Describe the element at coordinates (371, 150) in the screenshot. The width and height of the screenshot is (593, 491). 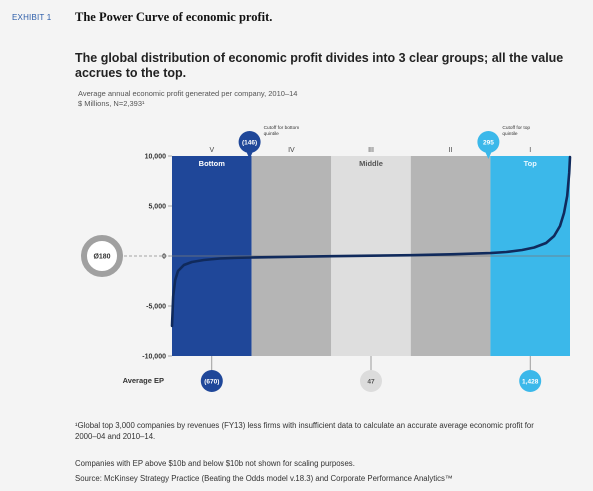
I see `quintile-numeral: III` at that location.